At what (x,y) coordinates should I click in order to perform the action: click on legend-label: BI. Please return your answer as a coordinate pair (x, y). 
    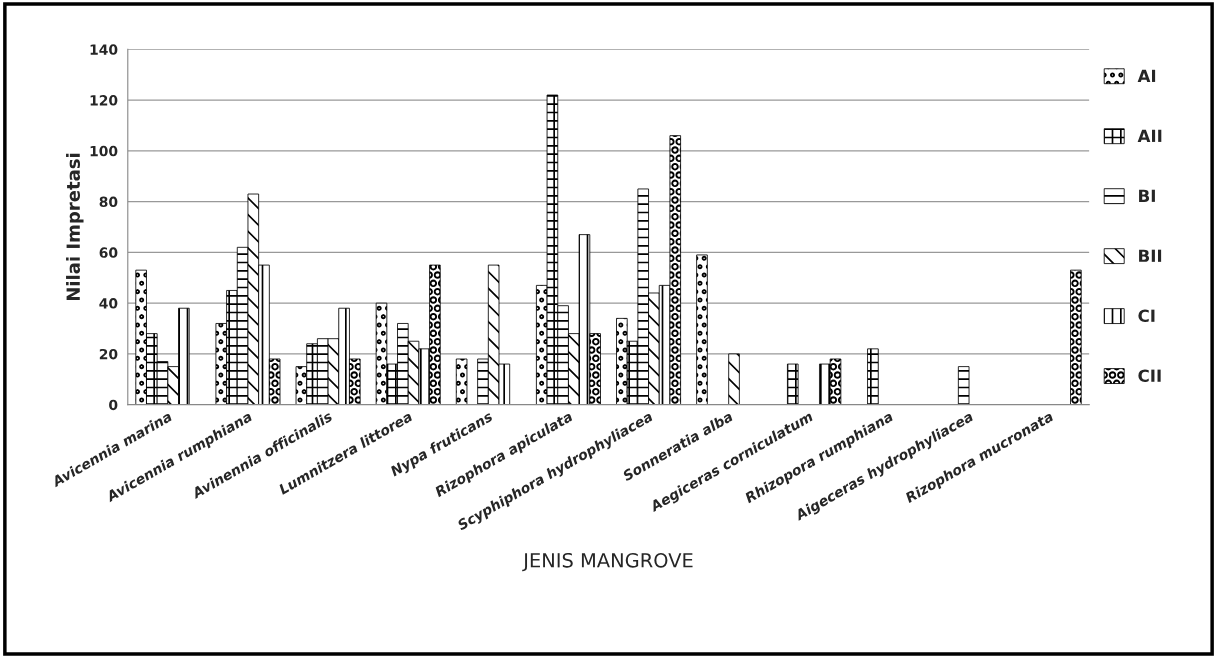
    Looking at the image, I should click on (1147, 195).